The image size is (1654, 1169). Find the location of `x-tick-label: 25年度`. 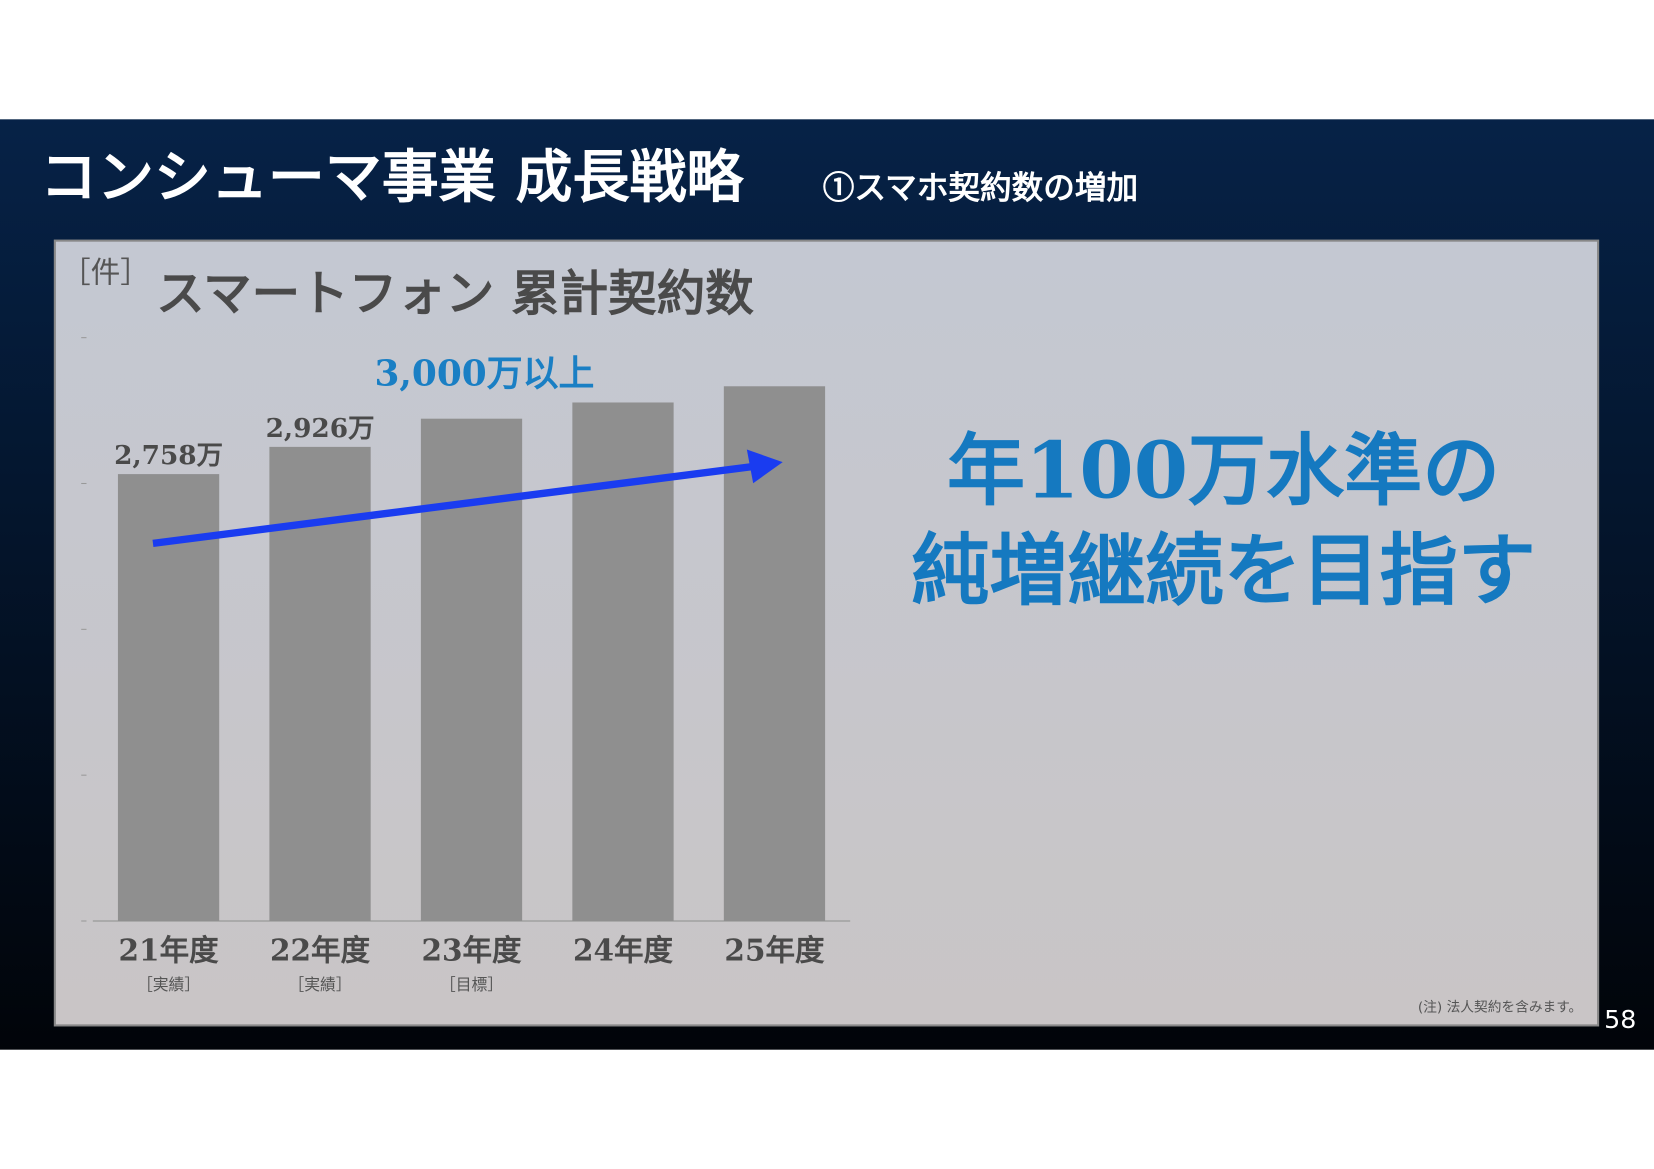

x-tick-label: 25年度 is located at coordinates (774, 950).